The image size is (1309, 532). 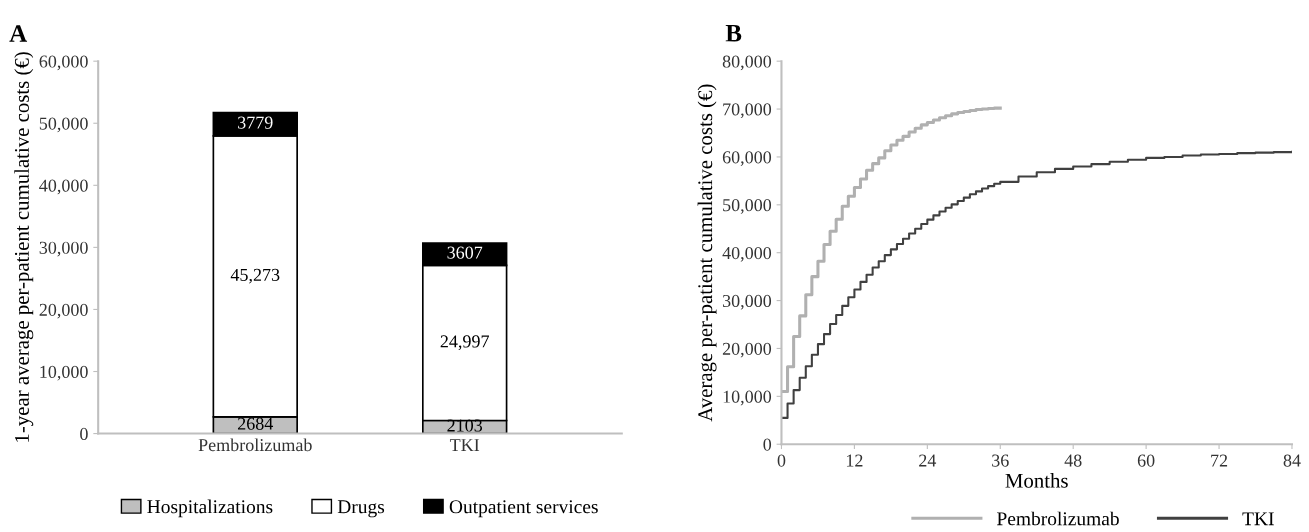 What do you see at coordinates (733, 33) in the screenshot?
I see `chart-title: B` at bounding box center [733, 33].